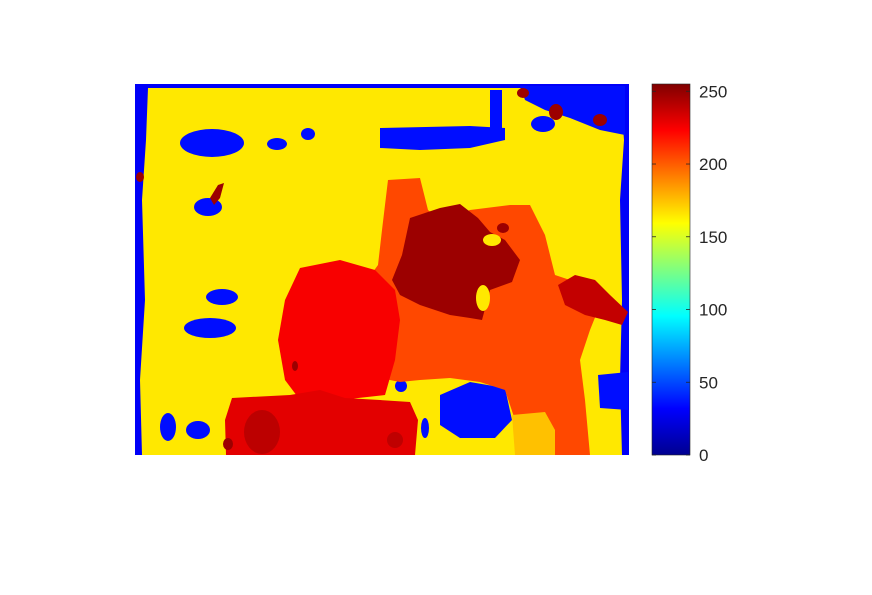 The height and width of the screenshot is (595, 872). I want to click on colorbar-tick-label: 150, so click(713, 237).